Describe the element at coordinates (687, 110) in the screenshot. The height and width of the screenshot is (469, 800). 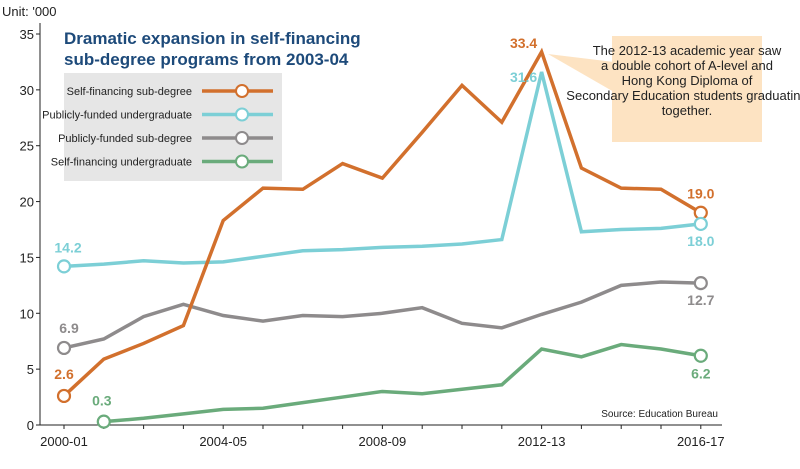
I see `annotation-line-5: together.` at that location.